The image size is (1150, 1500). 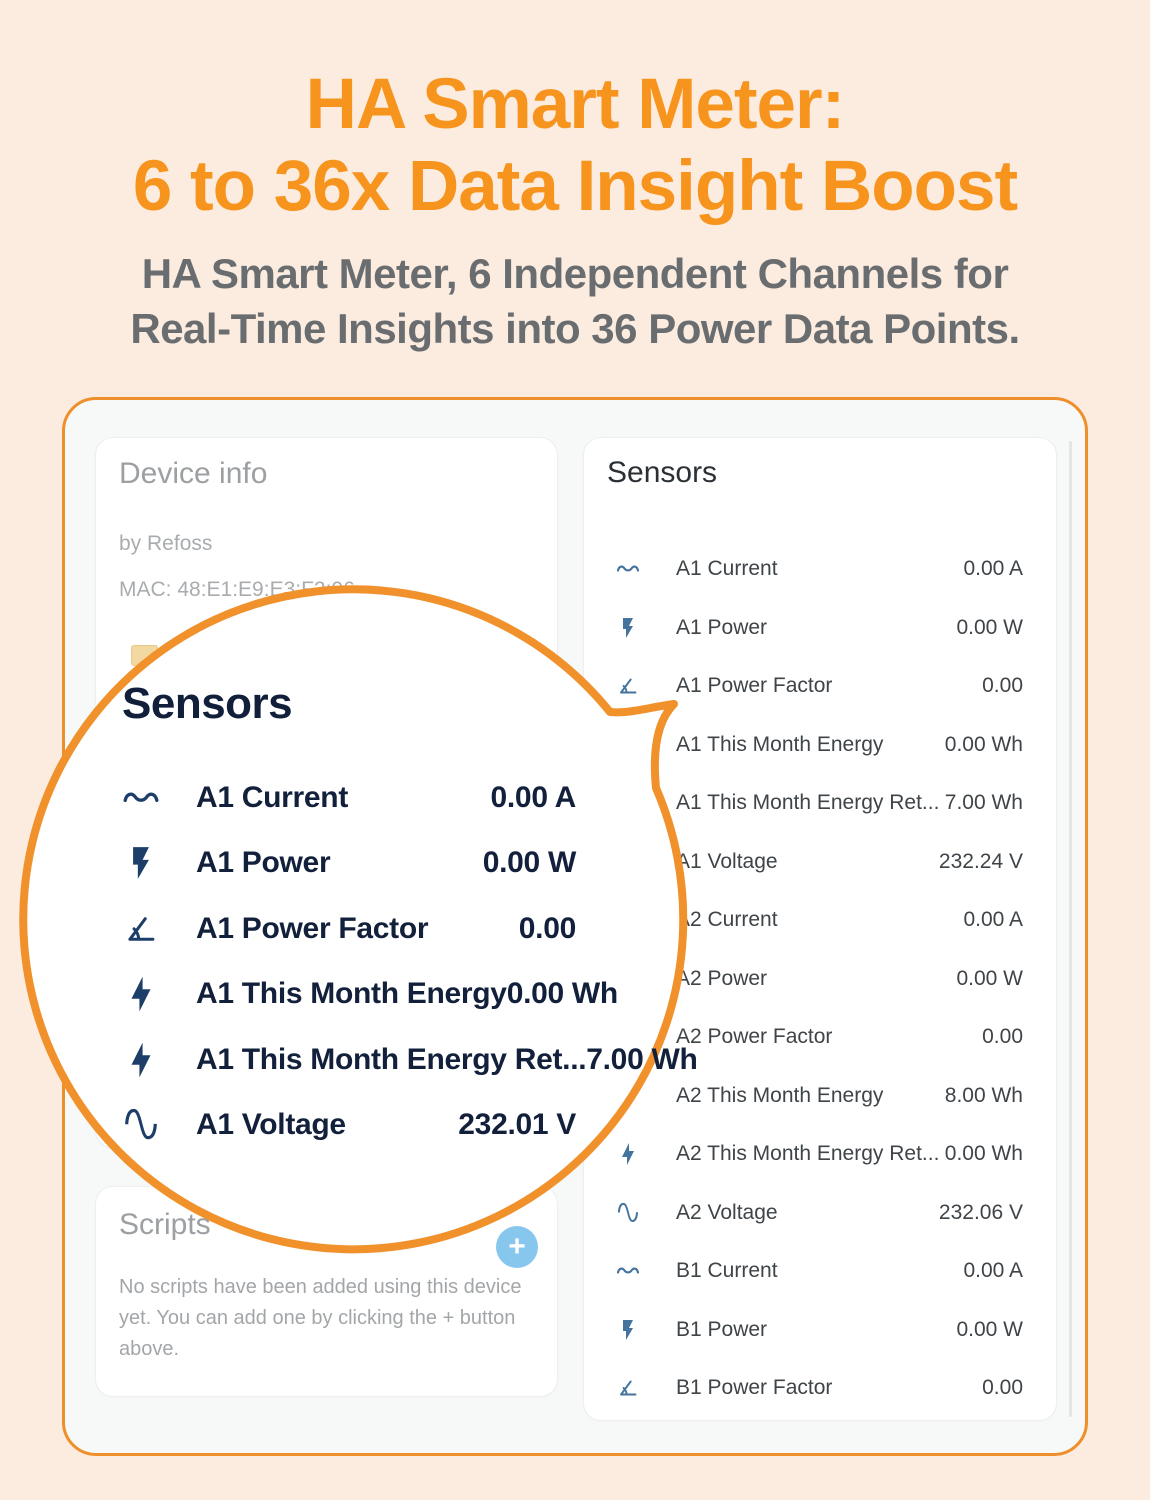 I want to click on sensors-panel-title: Sensors, so click(x=662, y=472).